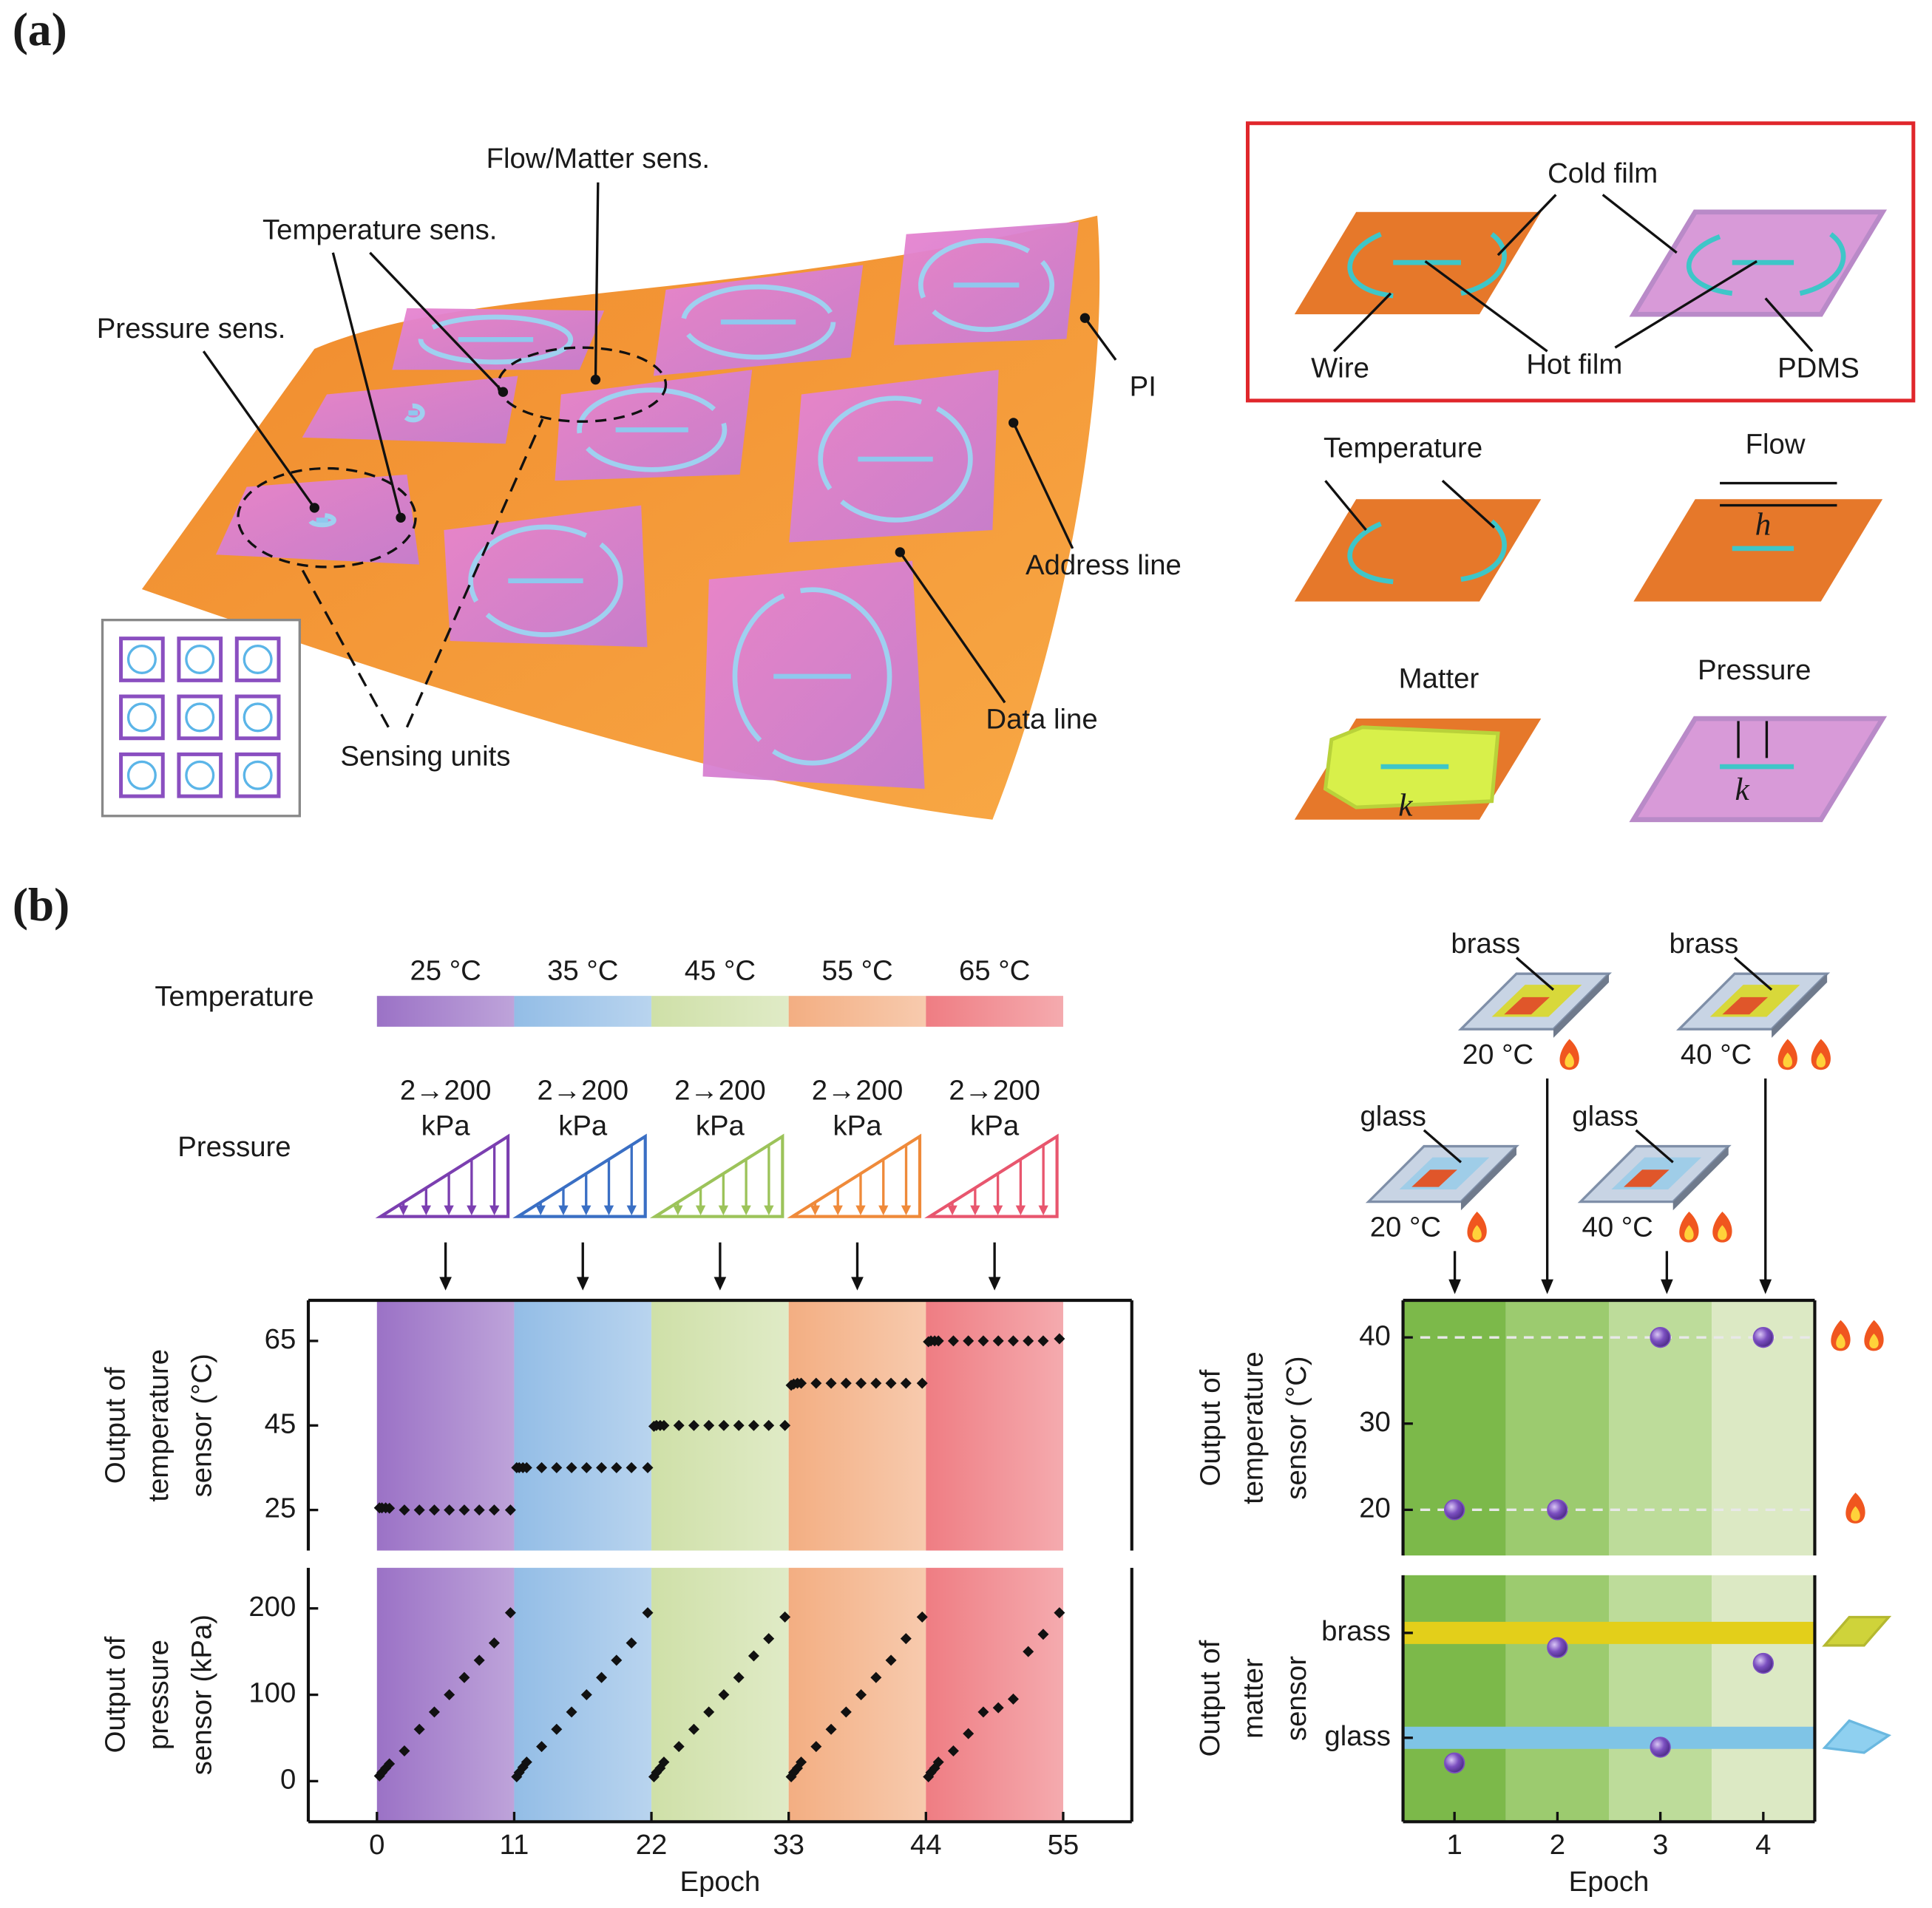 Image resolution: width=1932 pixels, height=1908 pixels. What do you see at coordinates (598, 158) in the screenshot?
I see `callout: Flow/Matter sens.` at bounding box center [598, 158].